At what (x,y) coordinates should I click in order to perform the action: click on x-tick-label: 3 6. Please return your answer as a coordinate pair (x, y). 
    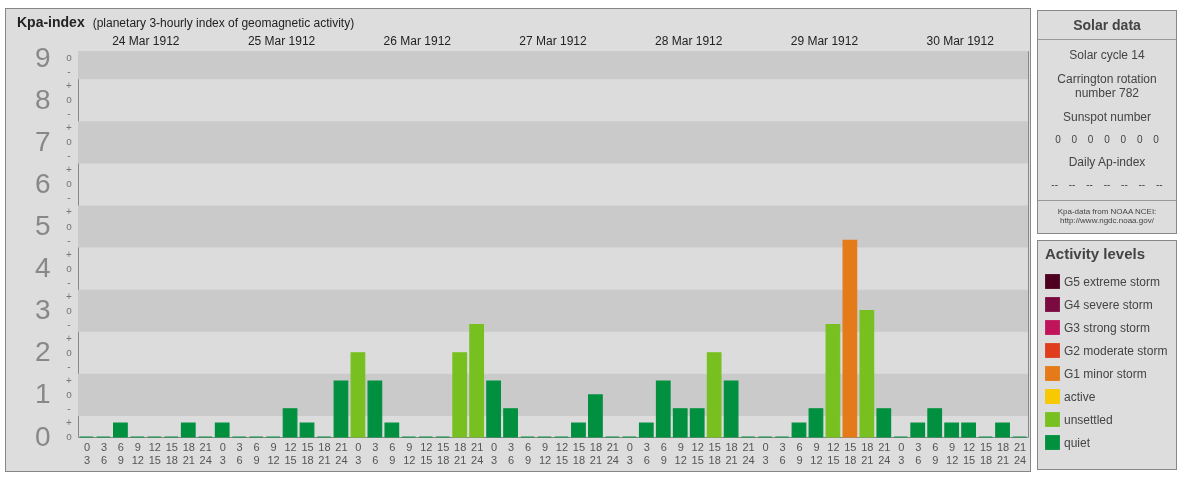
    Looking at the image, I should click on (104, 453).